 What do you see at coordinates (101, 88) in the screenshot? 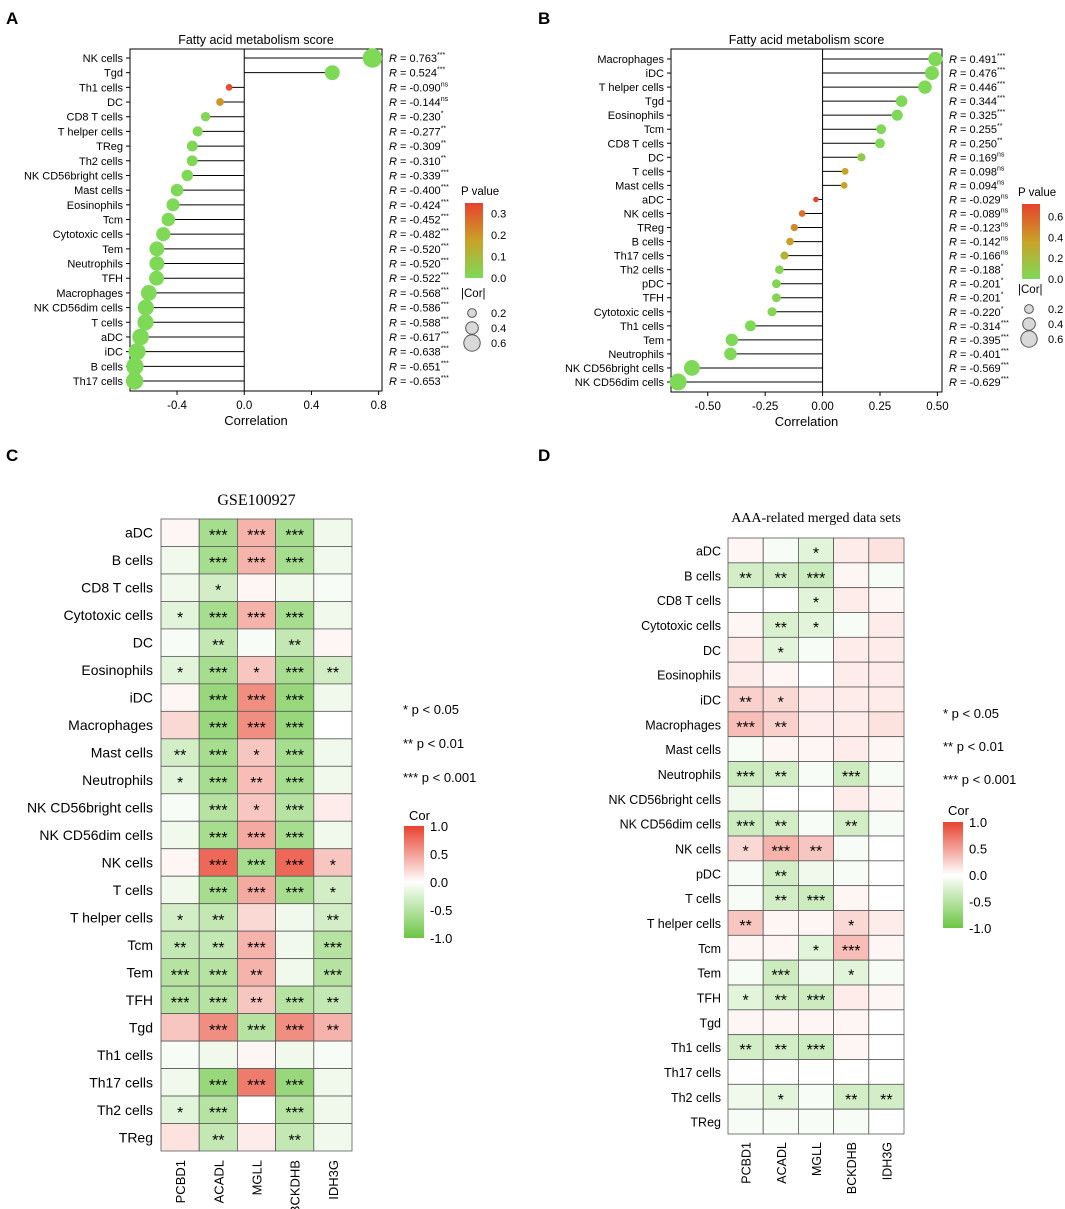
I see `y-category-label: Th1 cells` at bounding box center [101, 88].